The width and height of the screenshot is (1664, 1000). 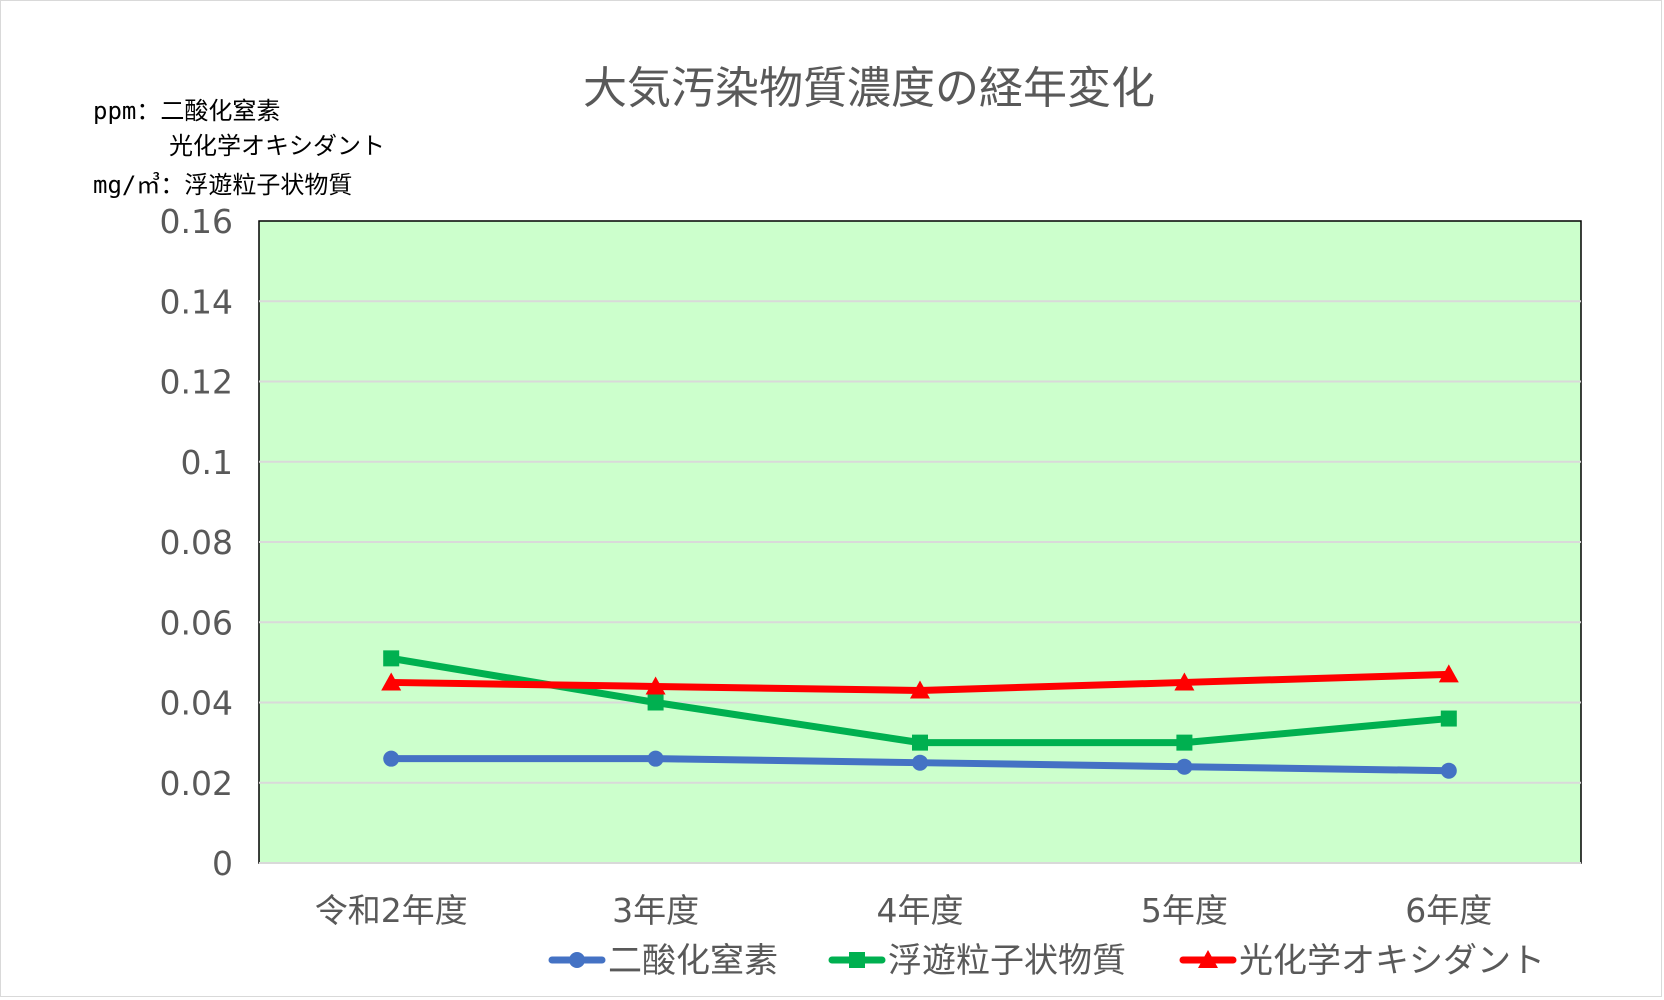 What do you see at coordinates (222, 863) in the screenshot?
I see `y-tick-label: 0` at bounding box center [222, 863].